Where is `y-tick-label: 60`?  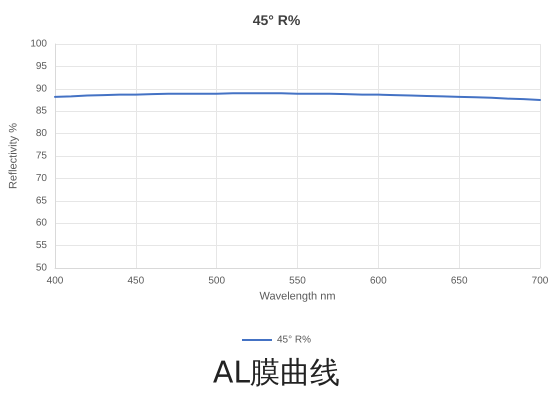
y-tick-label: 60 is located at coordinates (42, 223).